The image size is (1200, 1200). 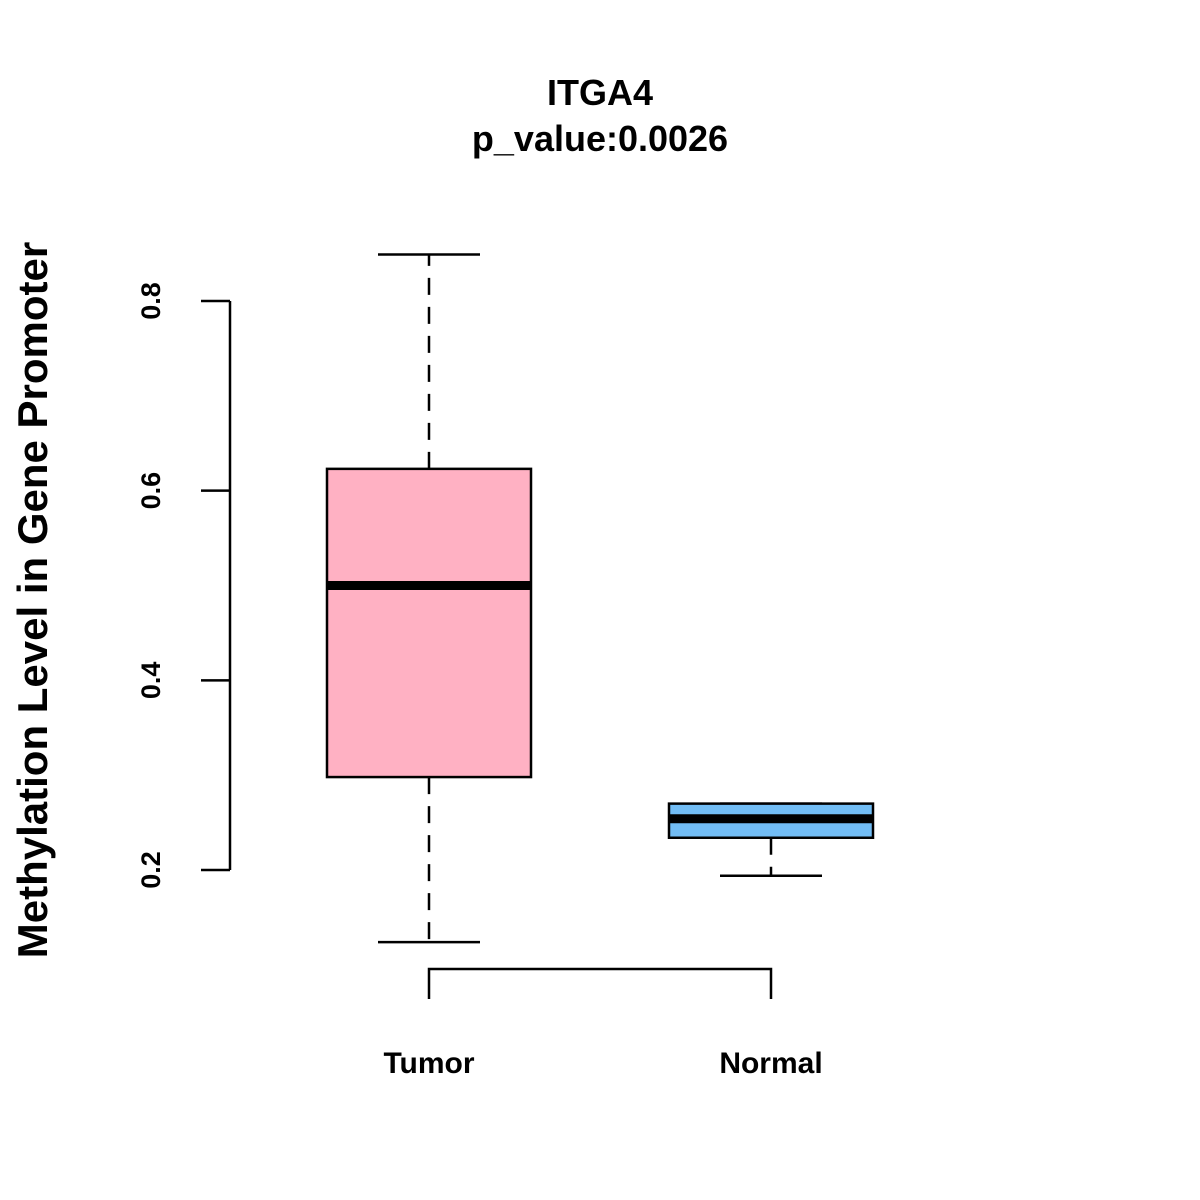 I want to click on x-label-normal: Normal, so click(x=770, y=1063).